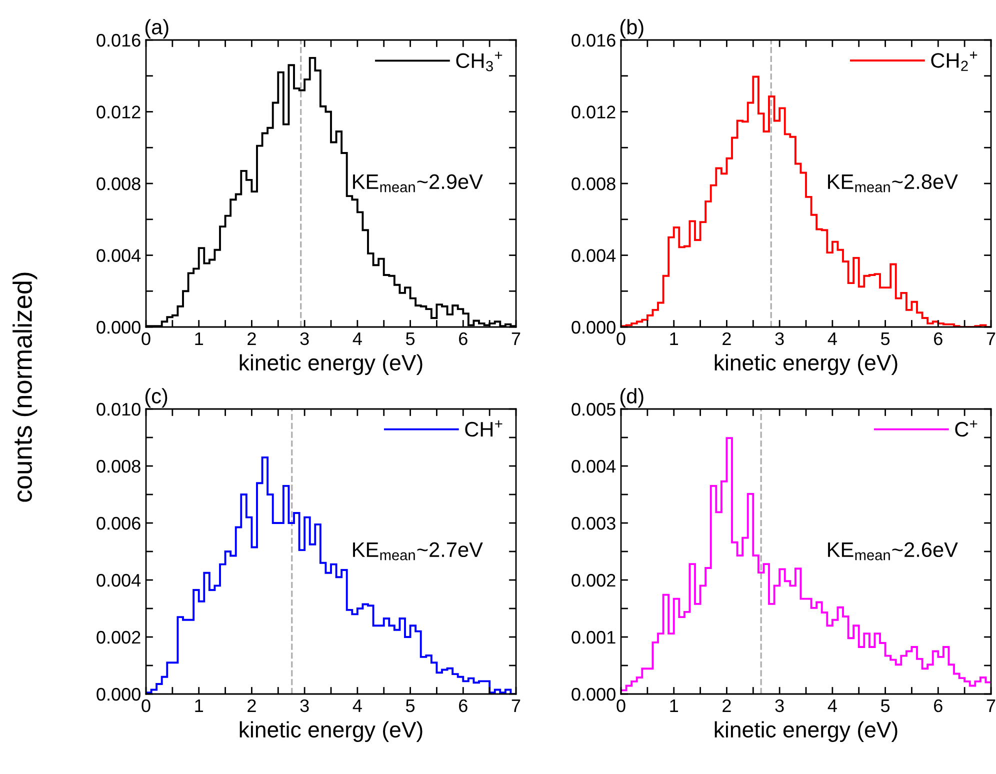  Describe the element at coordinates (966, 428) in the screenshot. I see `legend-label: C$^{+}$` at that location.